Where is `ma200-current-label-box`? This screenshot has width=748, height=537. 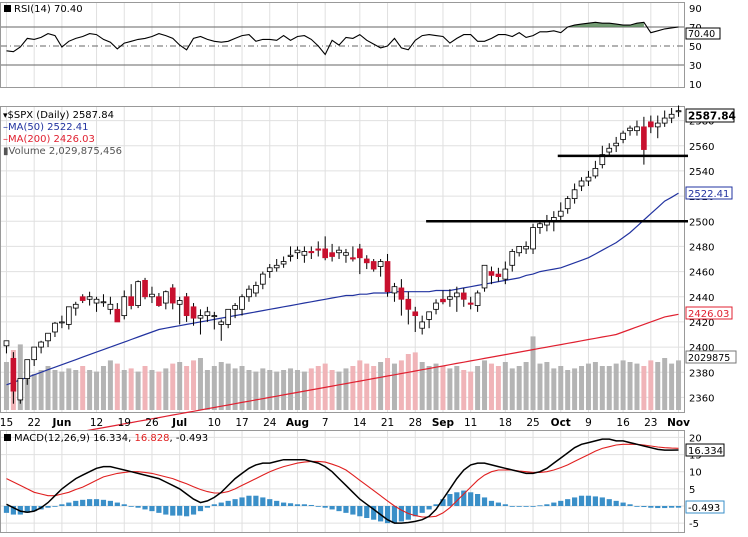 ma200-current-label-box is located at coordinates (709, 313).